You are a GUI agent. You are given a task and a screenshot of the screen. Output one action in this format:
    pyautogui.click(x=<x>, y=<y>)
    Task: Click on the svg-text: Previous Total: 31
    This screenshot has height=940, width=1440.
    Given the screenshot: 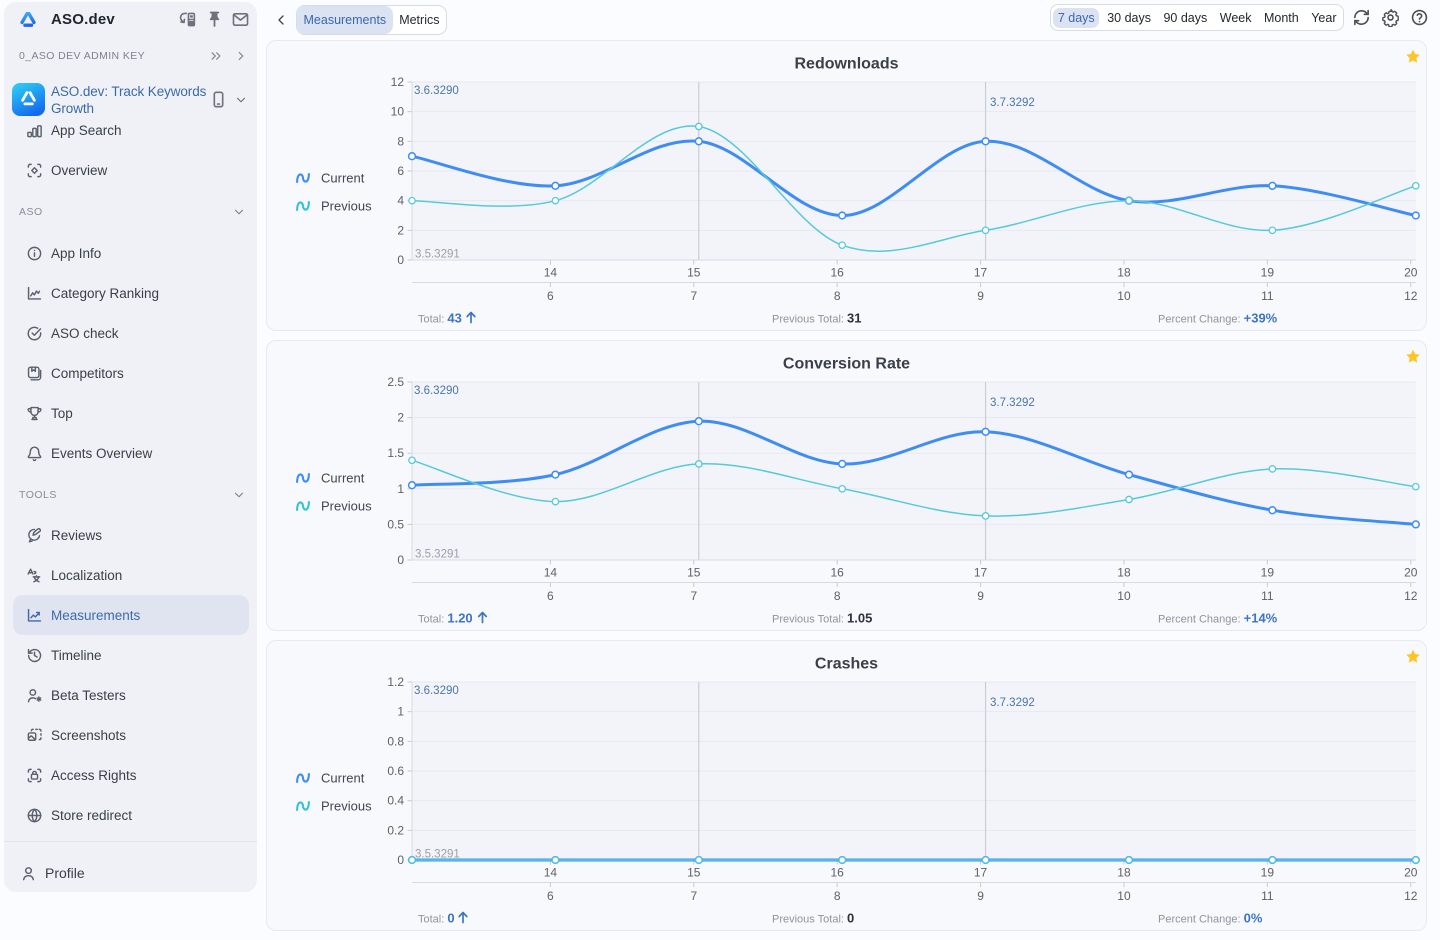 What is the action you would take?
    pyautogui.click(x=816, y=318)
    